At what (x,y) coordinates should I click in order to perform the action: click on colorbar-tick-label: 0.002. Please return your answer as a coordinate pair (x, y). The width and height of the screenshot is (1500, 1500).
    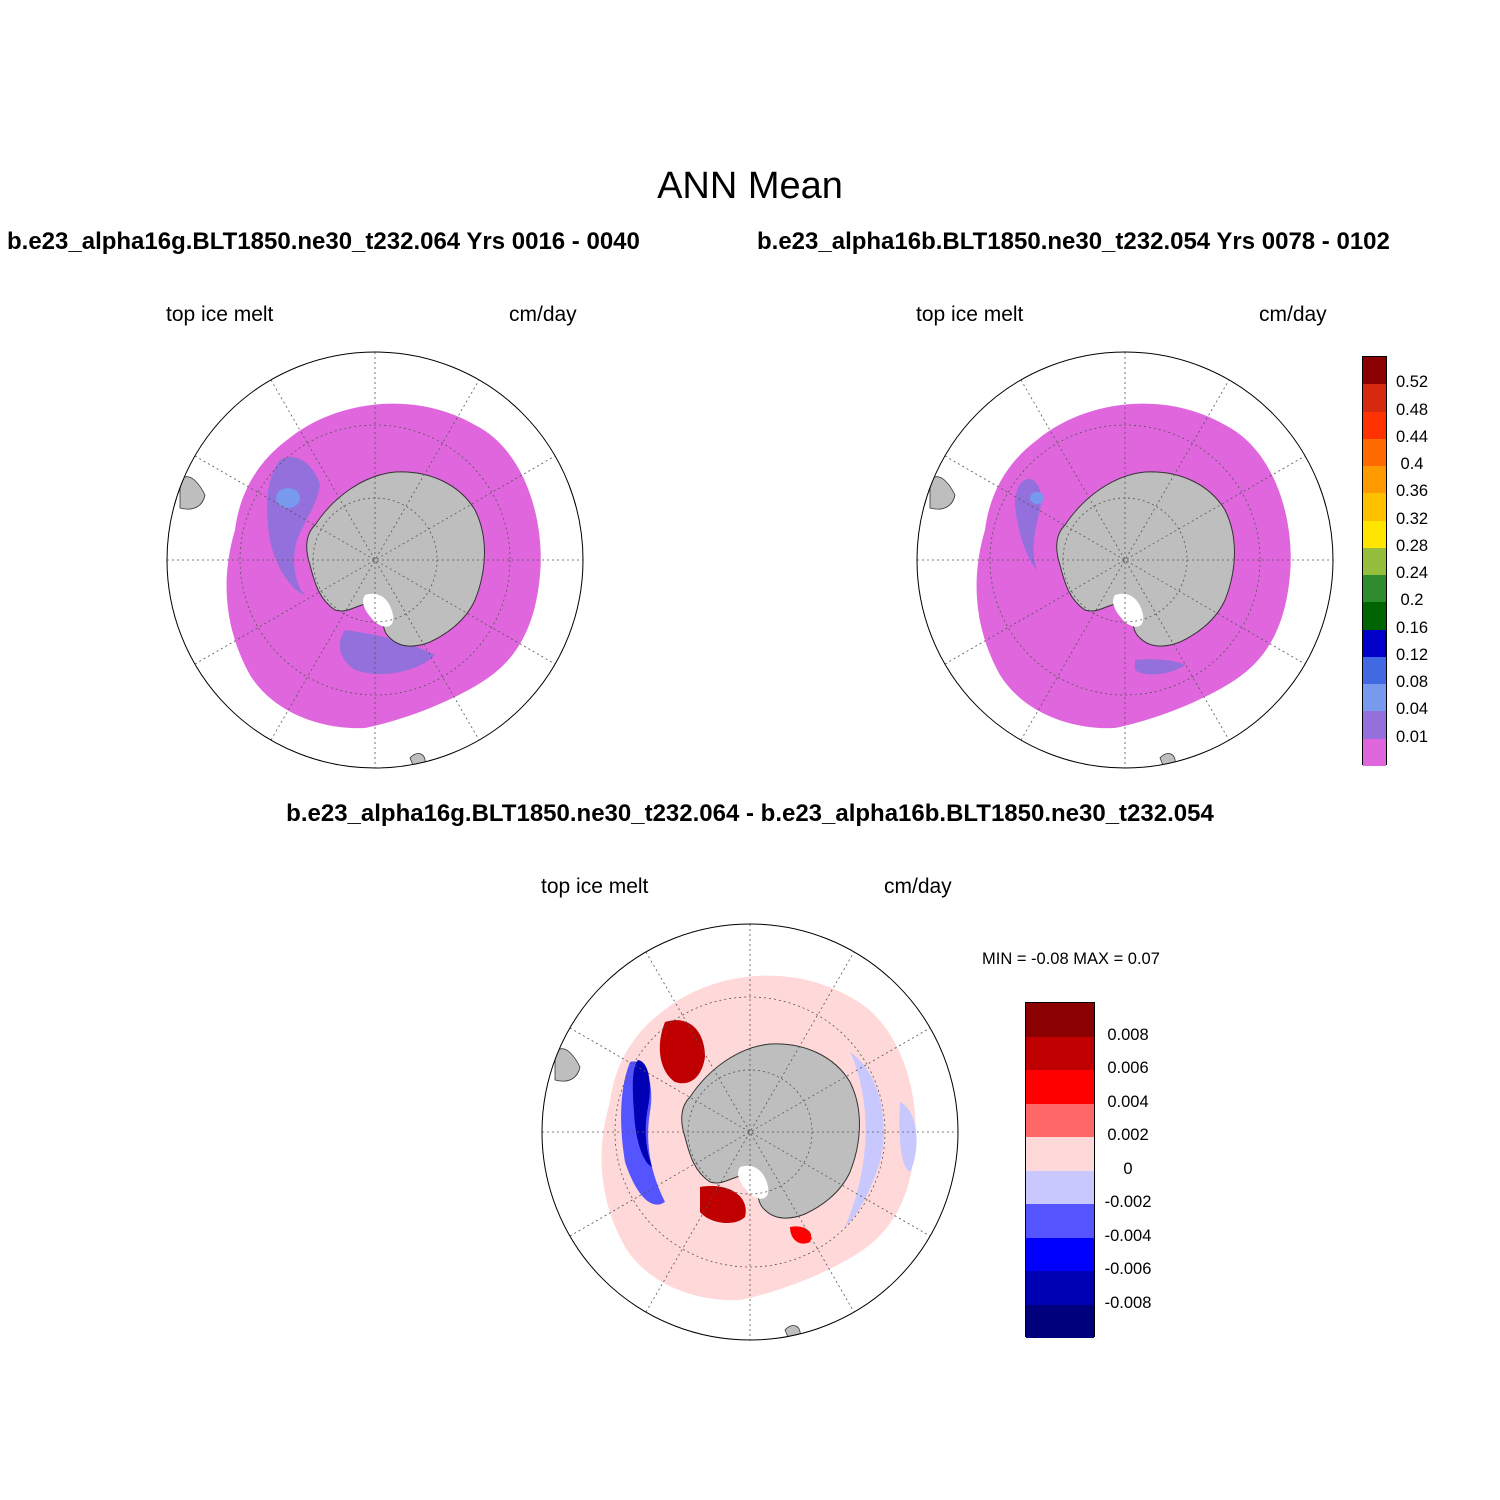
    Looking at the image, I should click on (1128, 1135).